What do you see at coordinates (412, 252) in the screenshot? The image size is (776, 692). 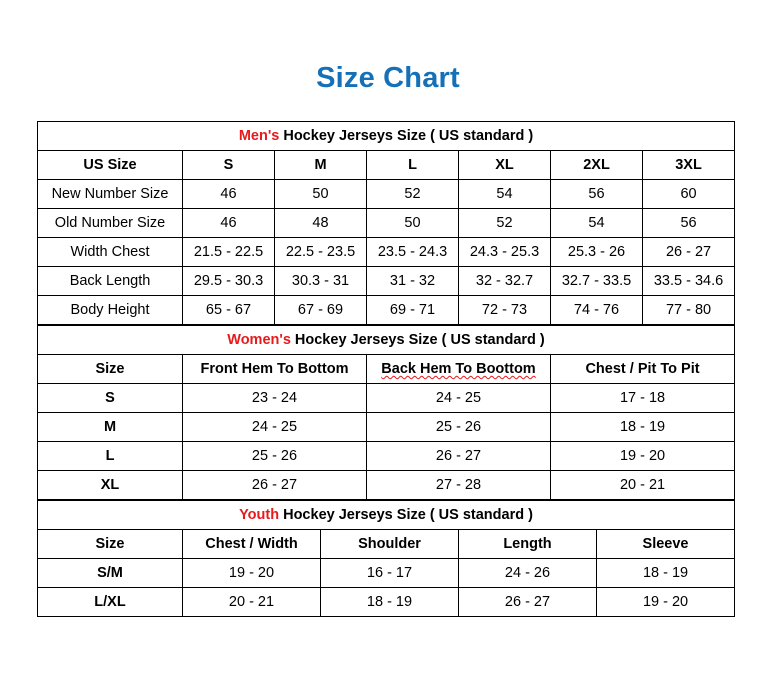 I see `mens-cell-2-2: 23.5 - 24.3` at bounding box center [412, 252].